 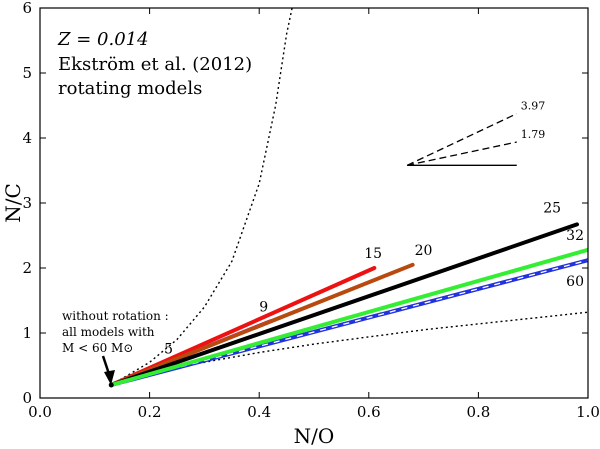 I want to click on series-label-60: 60, so click(x=575, y=282).